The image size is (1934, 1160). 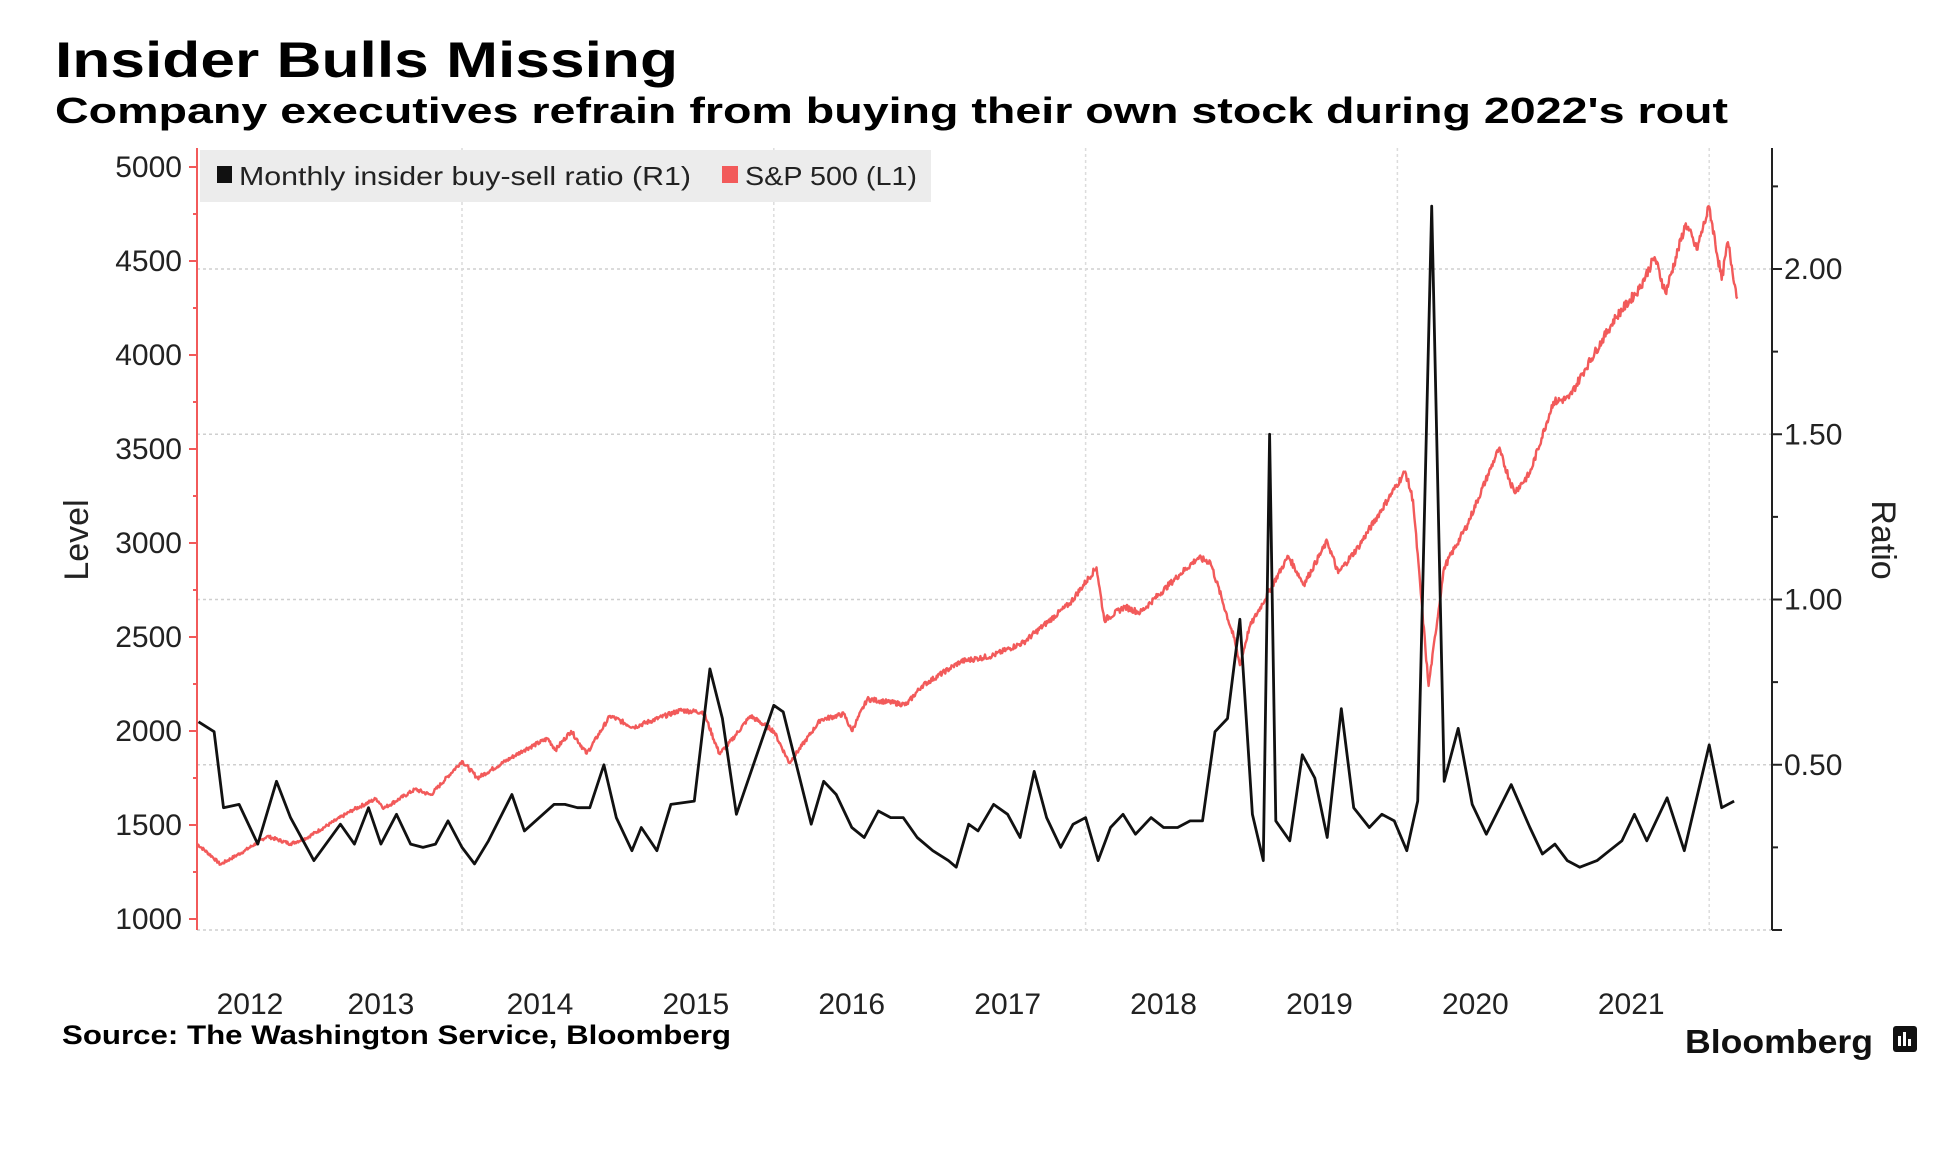 What do you see at coordinates (851, 1004) in the screenshot?
I see `x-tick-label: 2016` at bounding box center [851, 1004].